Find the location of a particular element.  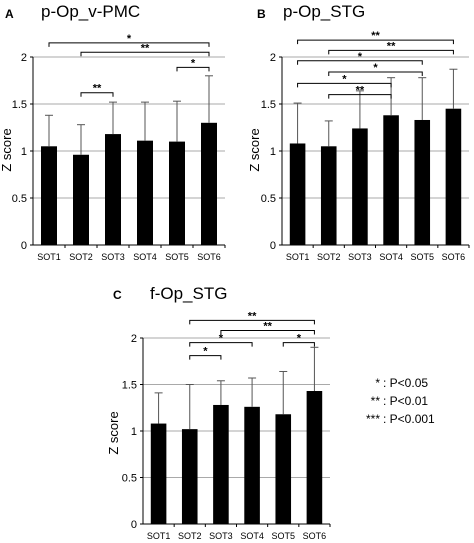

legend-symbol: * is located at coordinates (377, 383).